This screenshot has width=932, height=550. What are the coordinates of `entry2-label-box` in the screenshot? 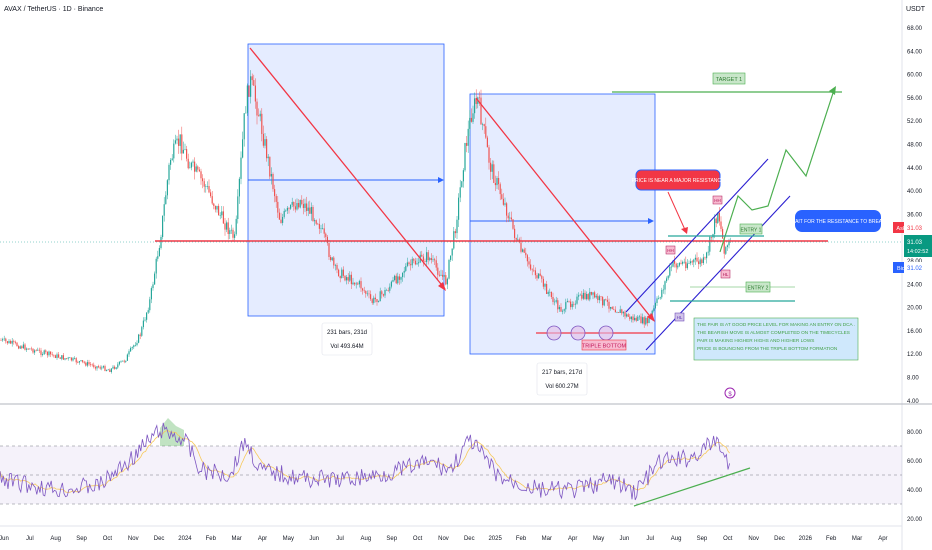 It's located at (758, 287).